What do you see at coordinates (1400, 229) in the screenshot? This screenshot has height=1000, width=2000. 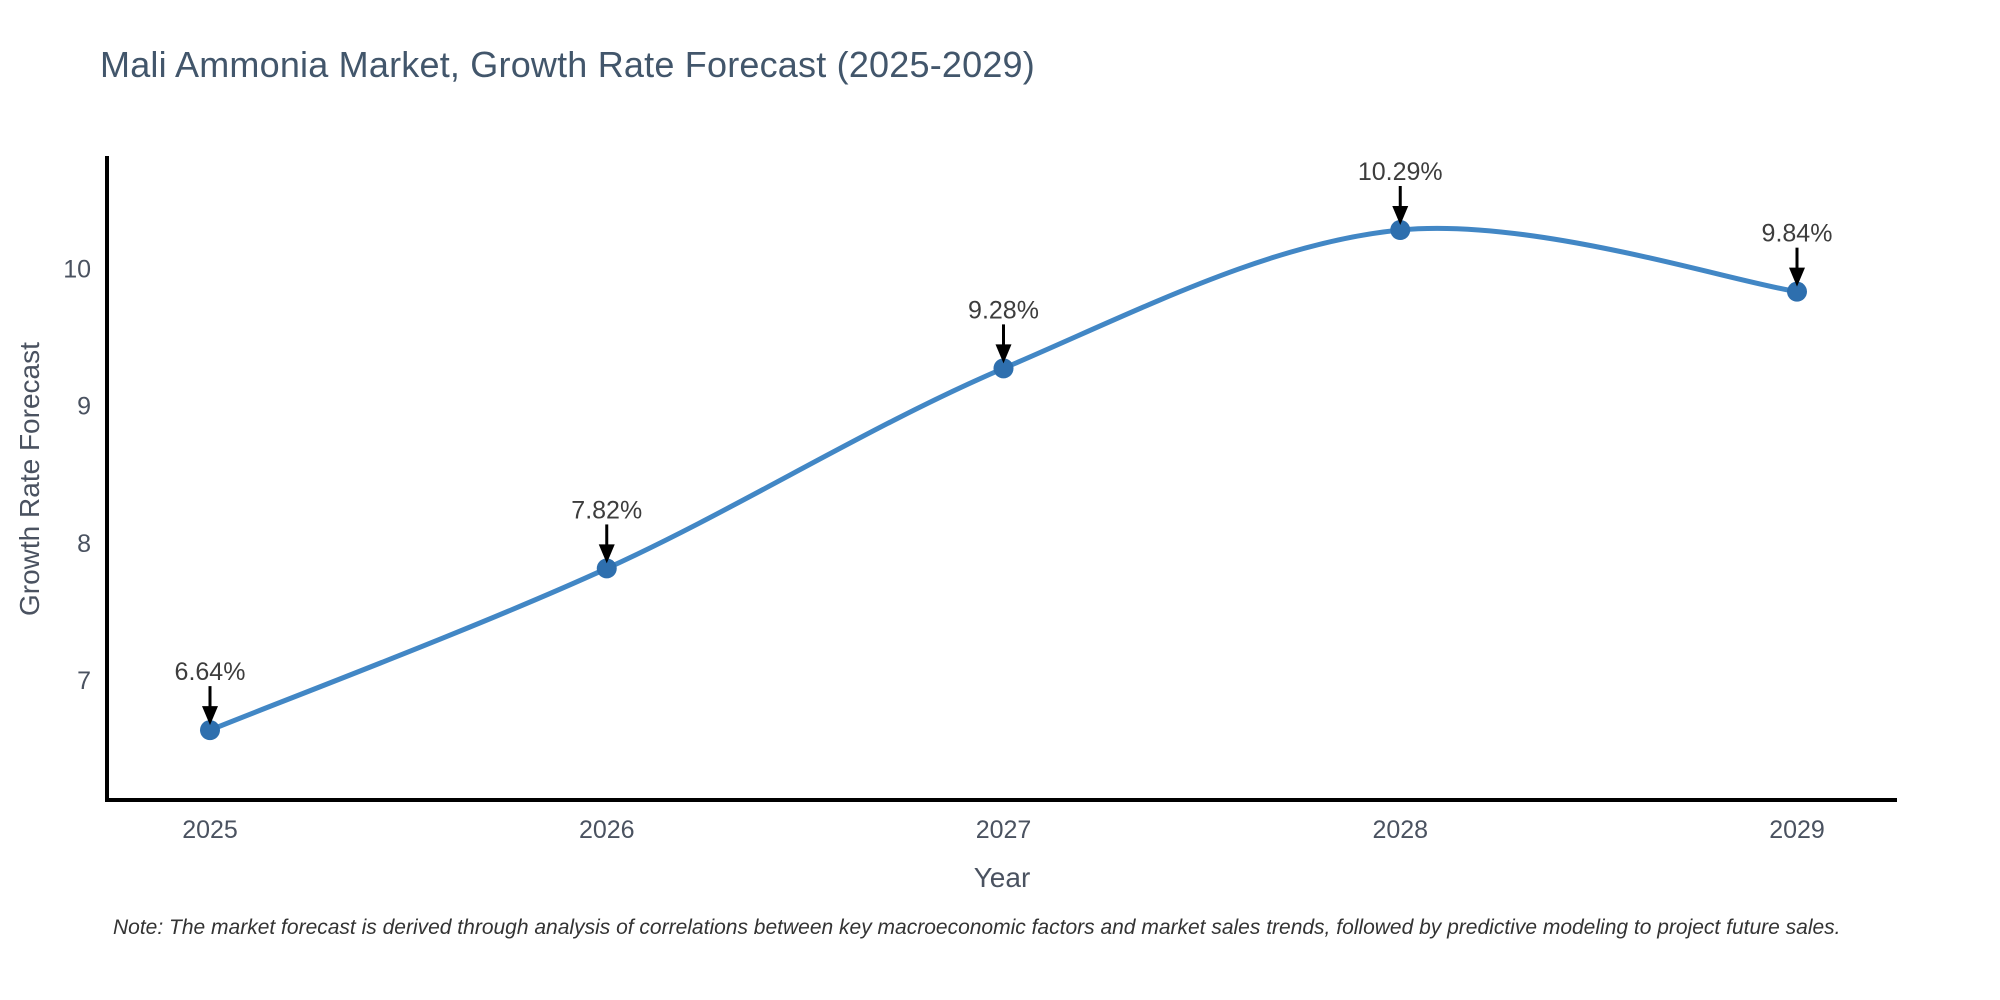 I see `data-point-2028` at bounding box center [1400, 229].